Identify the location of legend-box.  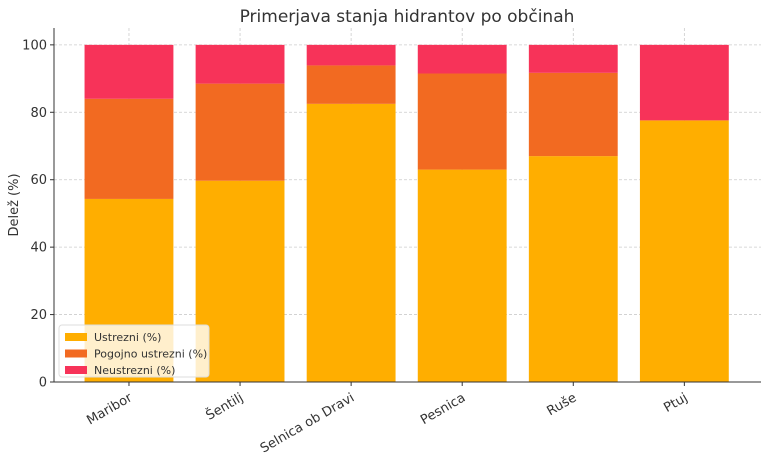
(134, 351).